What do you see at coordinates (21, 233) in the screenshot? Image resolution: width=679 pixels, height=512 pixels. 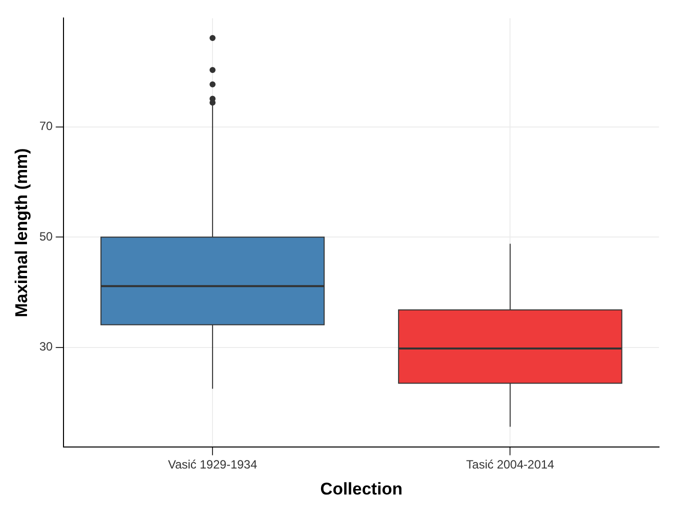 I see `y-axis-title: Maximal length (mm)` at bounding box center [21, 233].